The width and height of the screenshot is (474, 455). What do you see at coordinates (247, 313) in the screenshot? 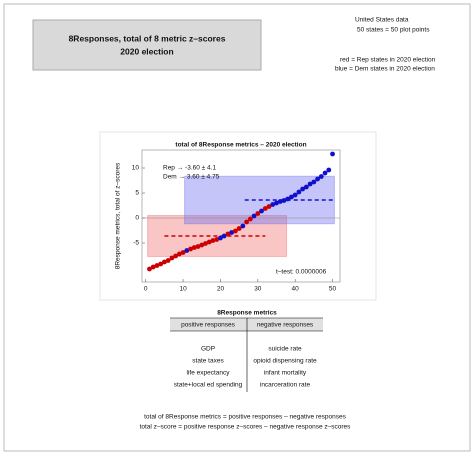
I see `table-title: 8Response metrics` at bounding box center [247, 313].